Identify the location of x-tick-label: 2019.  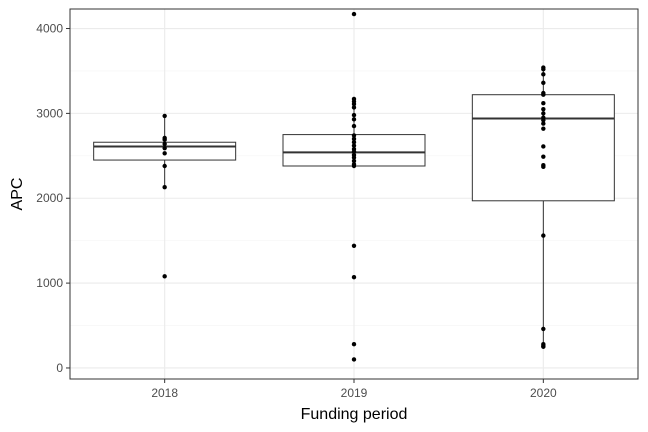
(354, 393).